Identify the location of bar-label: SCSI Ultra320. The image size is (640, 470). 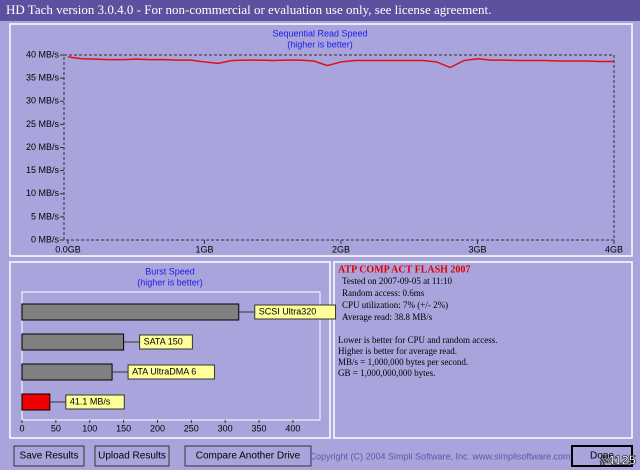
(288, 311).